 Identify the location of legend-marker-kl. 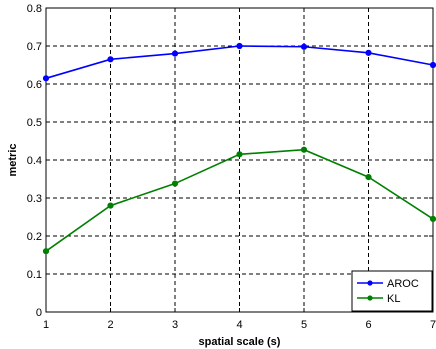
(370, 298).